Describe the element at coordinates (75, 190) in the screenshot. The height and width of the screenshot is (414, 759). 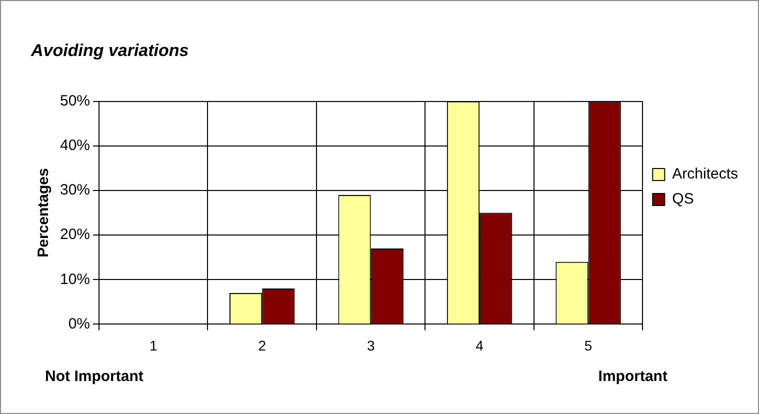
I see `y-tick-label: 30%` at that location.